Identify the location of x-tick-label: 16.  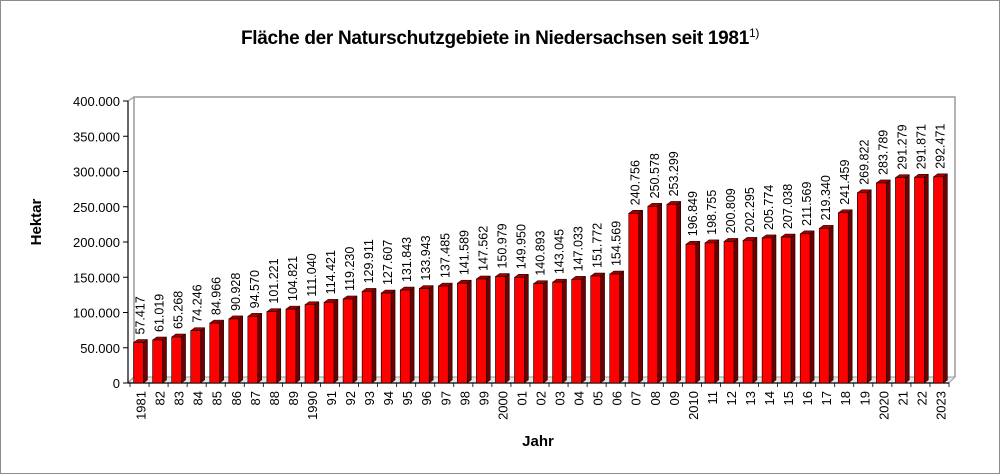
(807, 398).